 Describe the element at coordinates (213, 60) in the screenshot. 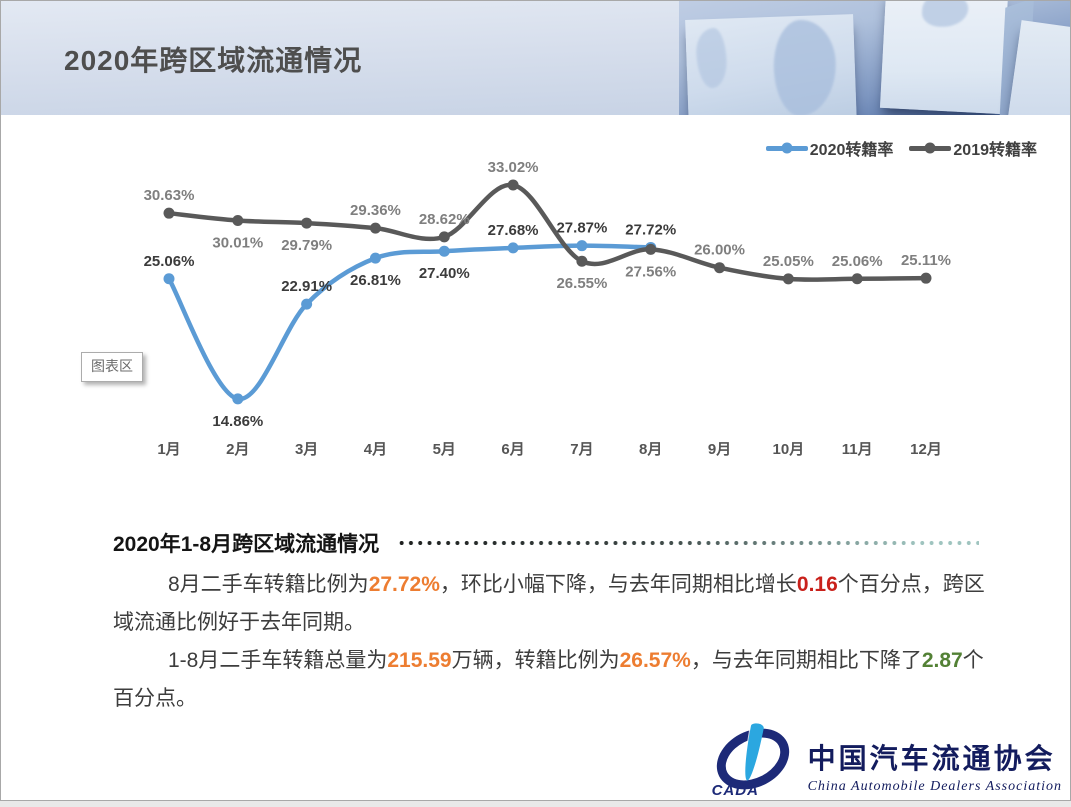

I see `page-title: 2020年跨区域流通情况` at that location.